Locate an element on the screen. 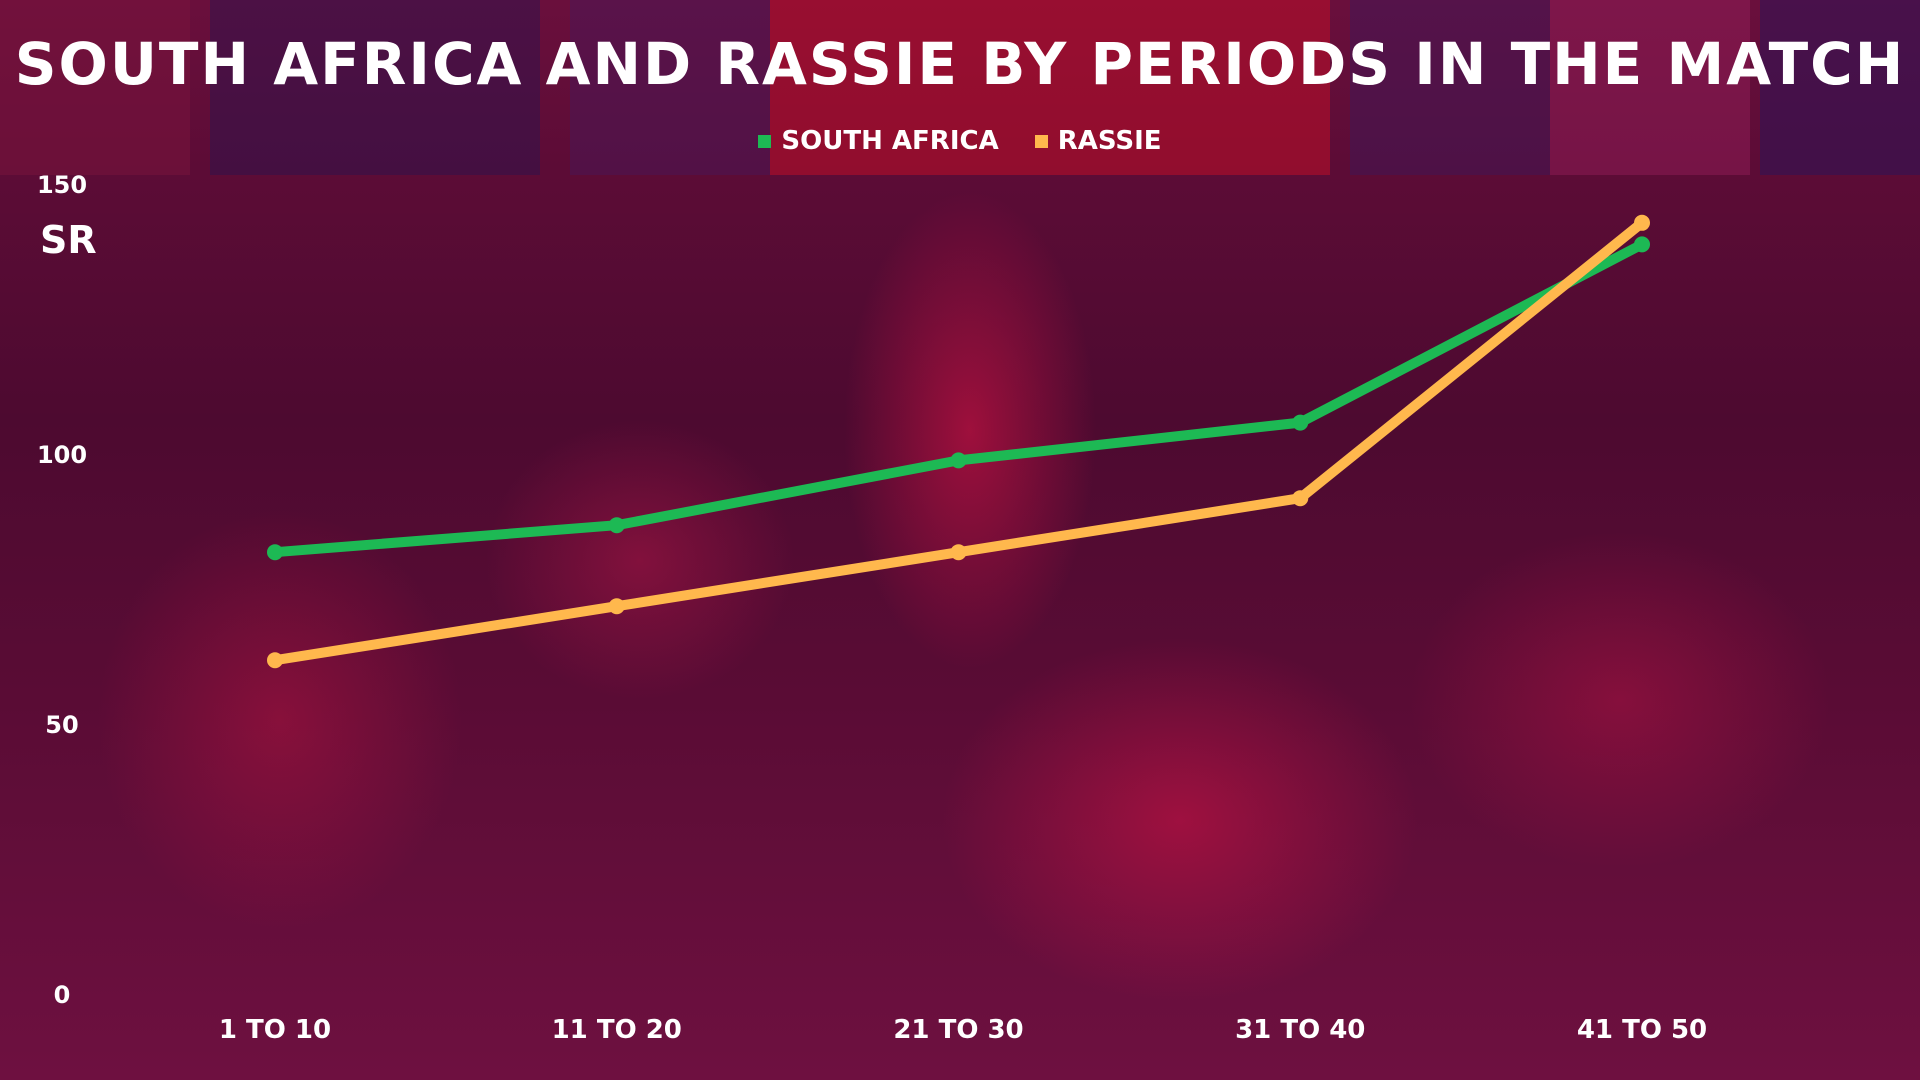 The height and width of the screenshot is (1080, 1920). legend-item-rassie: RASSIE is located at coordinates (1098, 141).